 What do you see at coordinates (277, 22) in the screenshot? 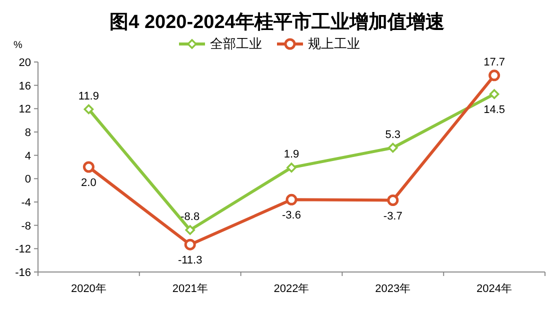
I see `chart-title: 图4 2020-2024年桂平市工业增加值增速` at bounding box center [277, 22].